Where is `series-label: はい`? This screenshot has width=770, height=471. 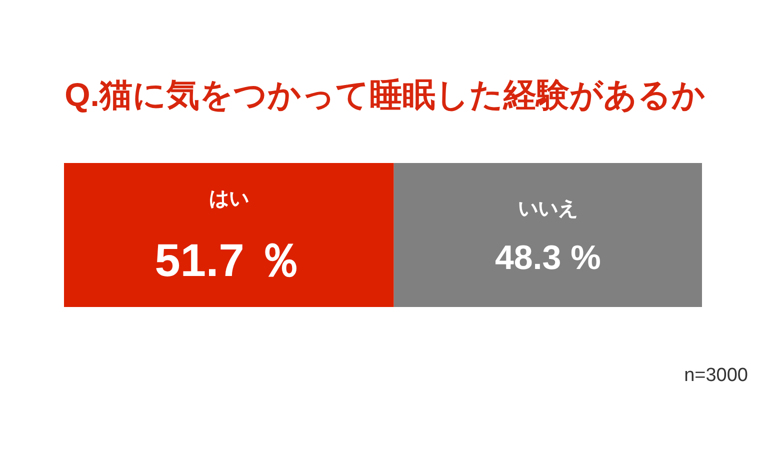
series-label: はい is located at coordinates (228, 199).